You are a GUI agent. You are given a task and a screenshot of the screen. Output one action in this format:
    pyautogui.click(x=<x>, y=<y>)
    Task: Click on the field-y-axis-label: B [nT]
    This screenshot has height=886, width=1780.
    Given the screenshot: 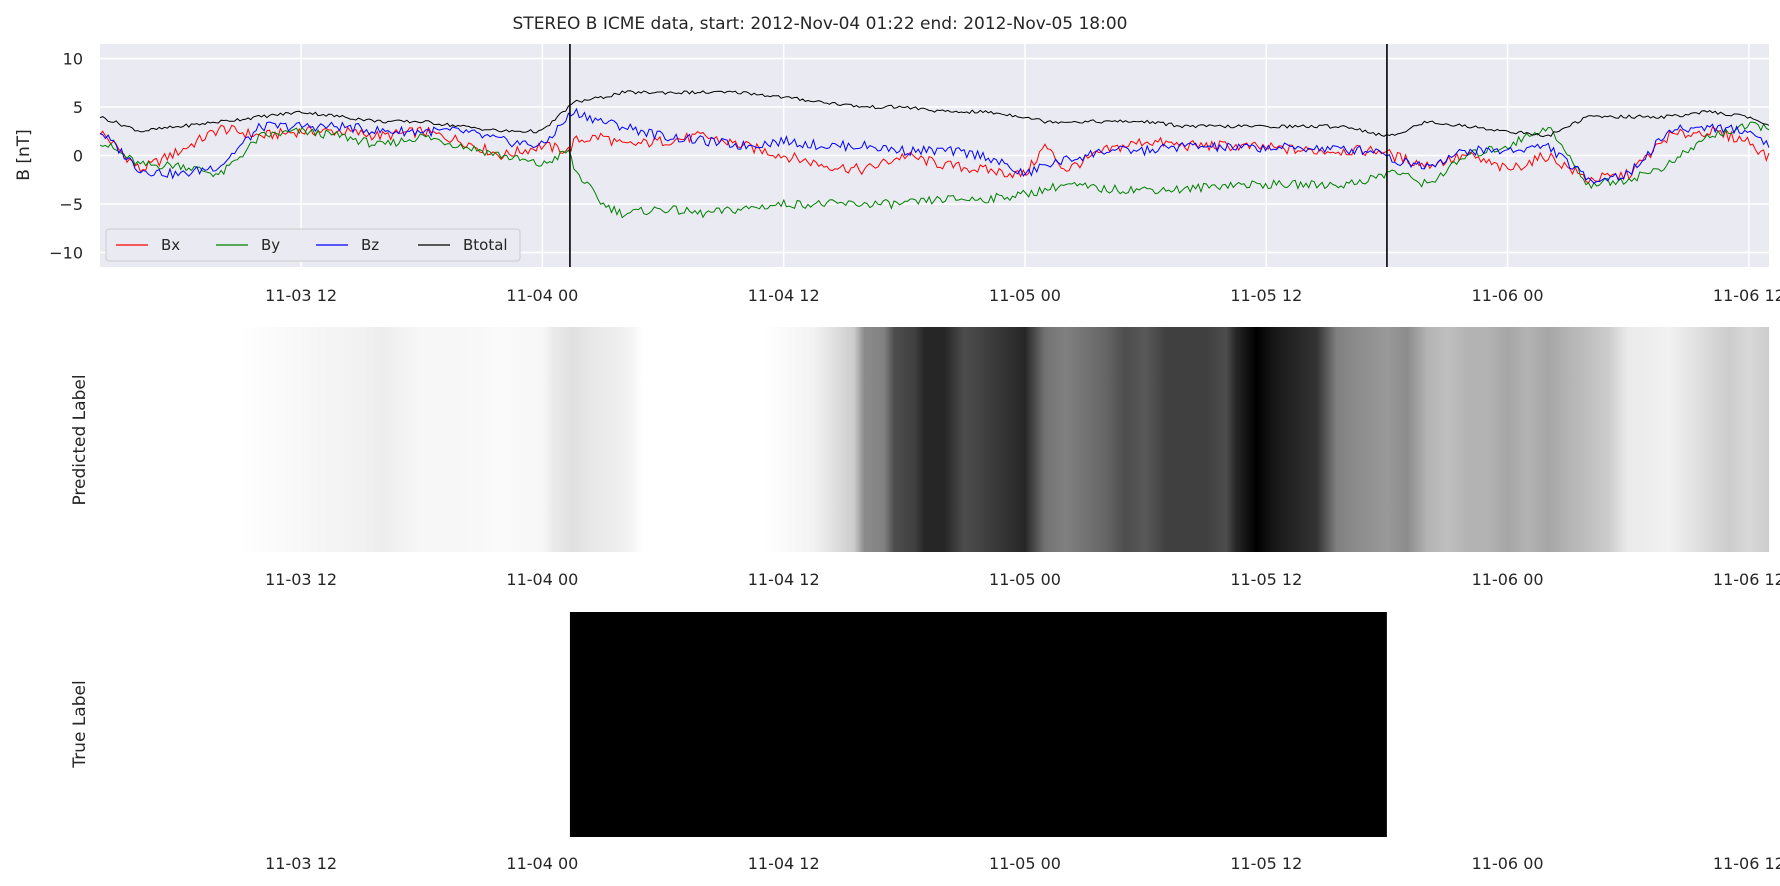 What is the action you would take?
    pyautogui.click(x=24, y=155)
    